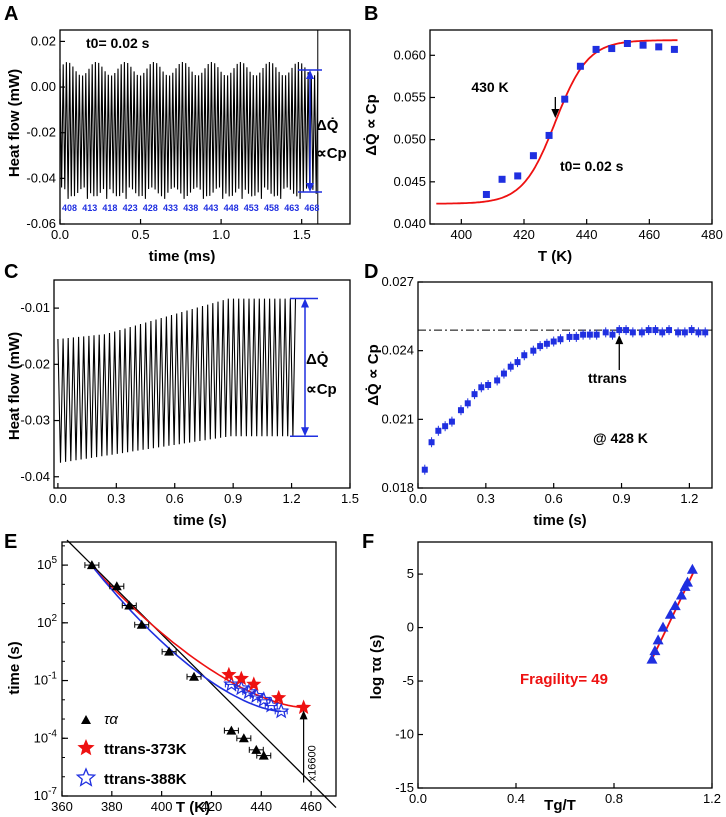 The image size is (726, 817). I want to click on panel-e-373-point, so click(254, 683).